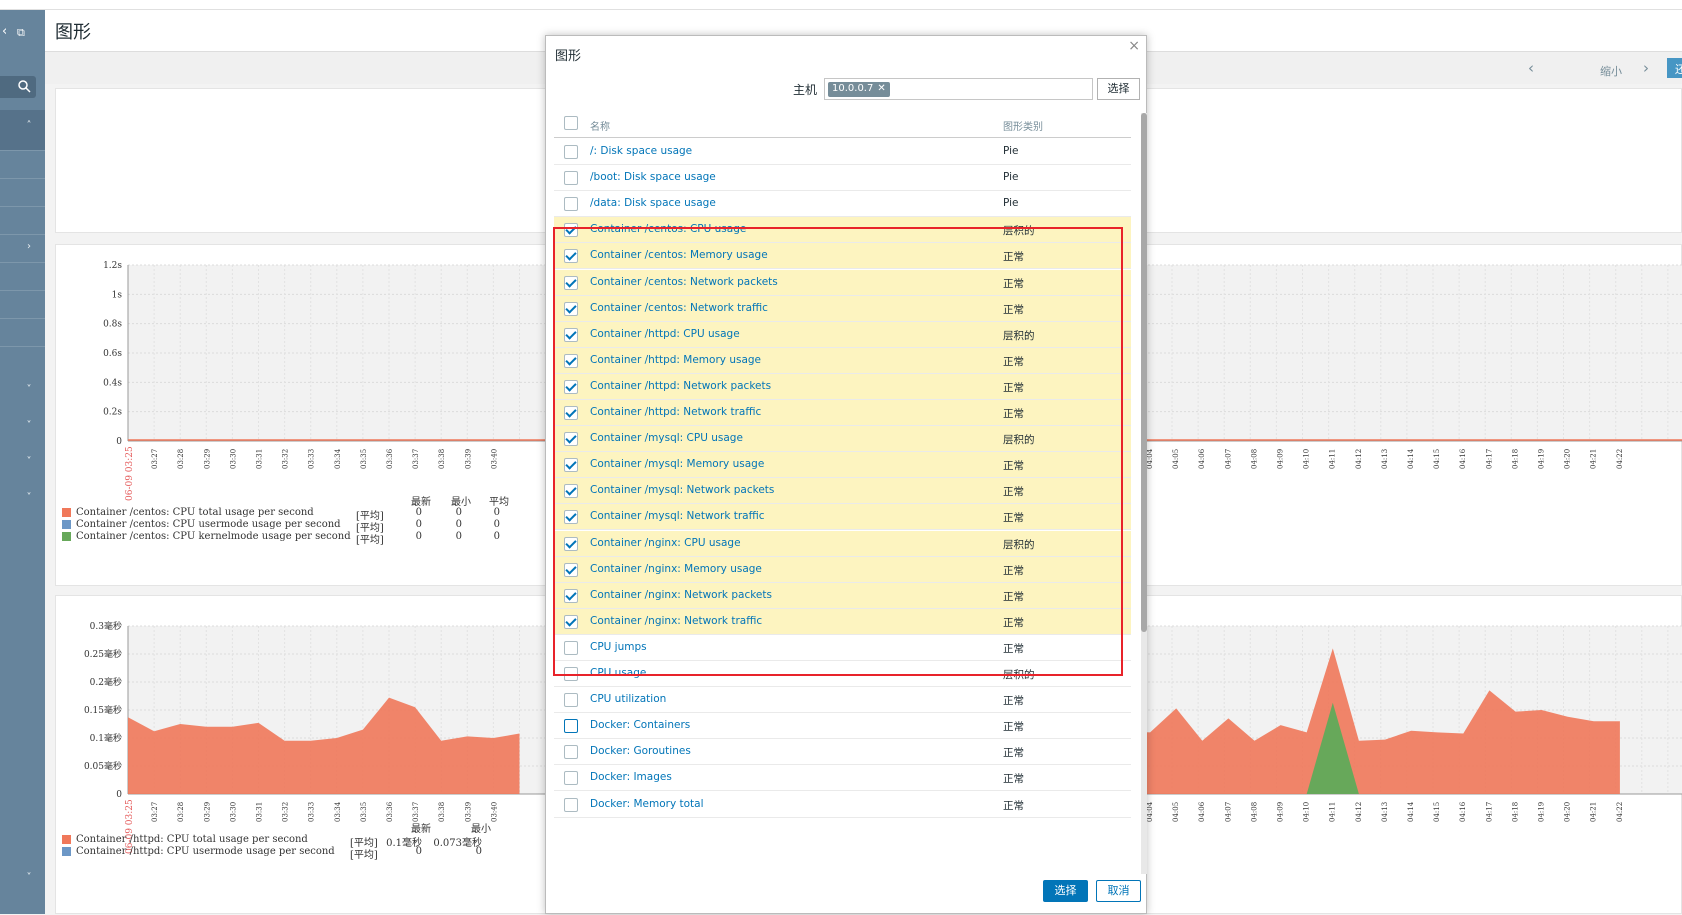  Describe the element at coordinates (1674, 68) in the screenshot. I see `time-period-button: 还剩 1 小时` at that location.